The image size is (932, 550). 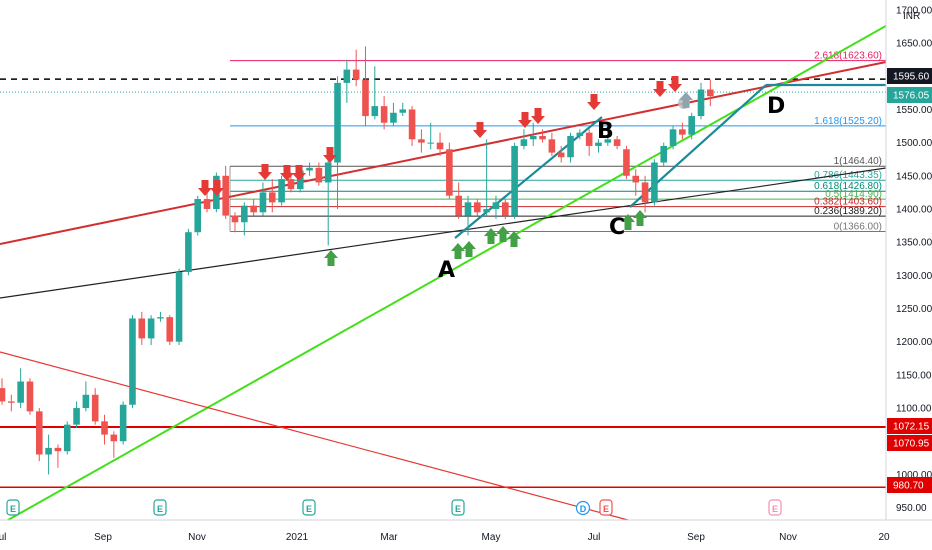 I want to click on fib-level-label: 1(1464.40), so click(x=858, y=161).